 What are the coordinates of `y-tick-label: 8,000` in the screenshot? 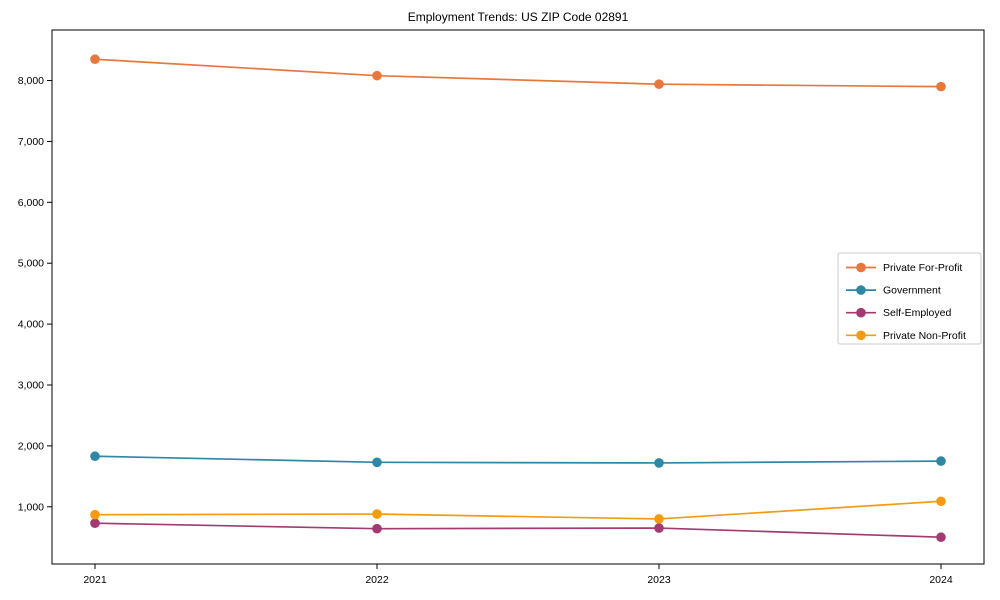 It's located at (31, 81).